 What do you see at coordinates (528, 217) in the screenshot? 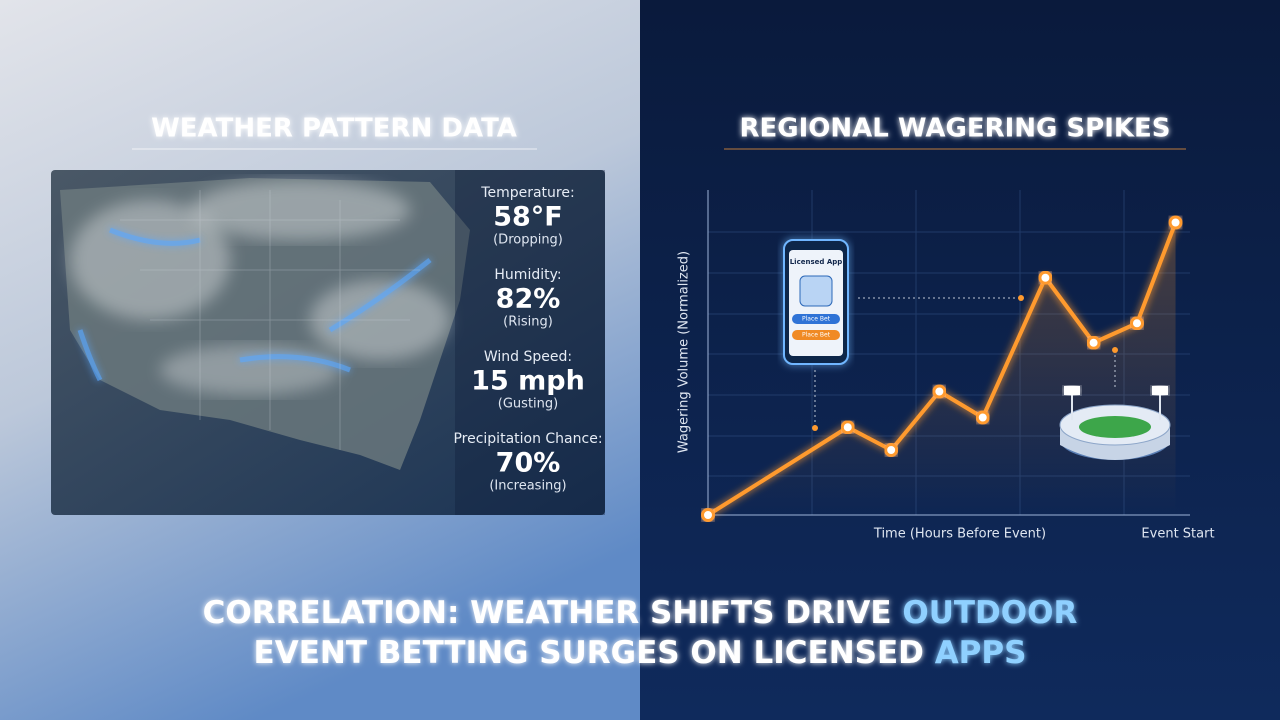
I see `stat-value: 58°F` at bounding box center [528, 217].